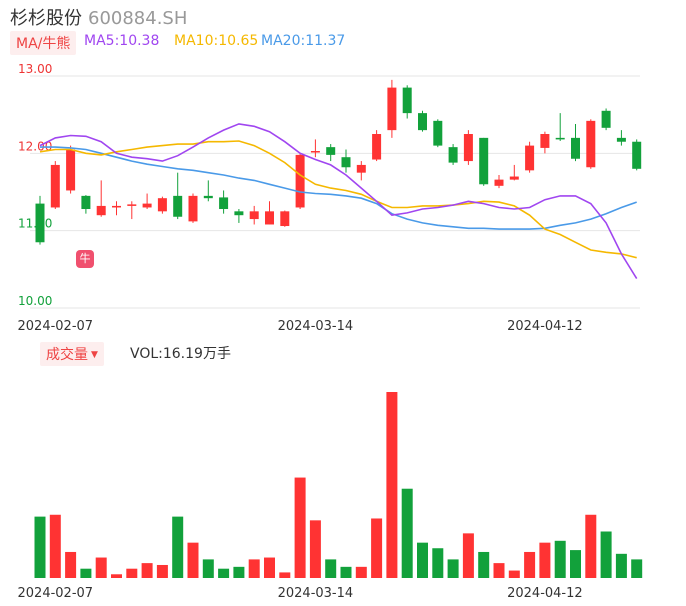 The image size is (686, 606). What do you see at coordinates (94, 355) in the screenshot?
I see `caret-down-icon: ▼` at bounding box center [94, 355].